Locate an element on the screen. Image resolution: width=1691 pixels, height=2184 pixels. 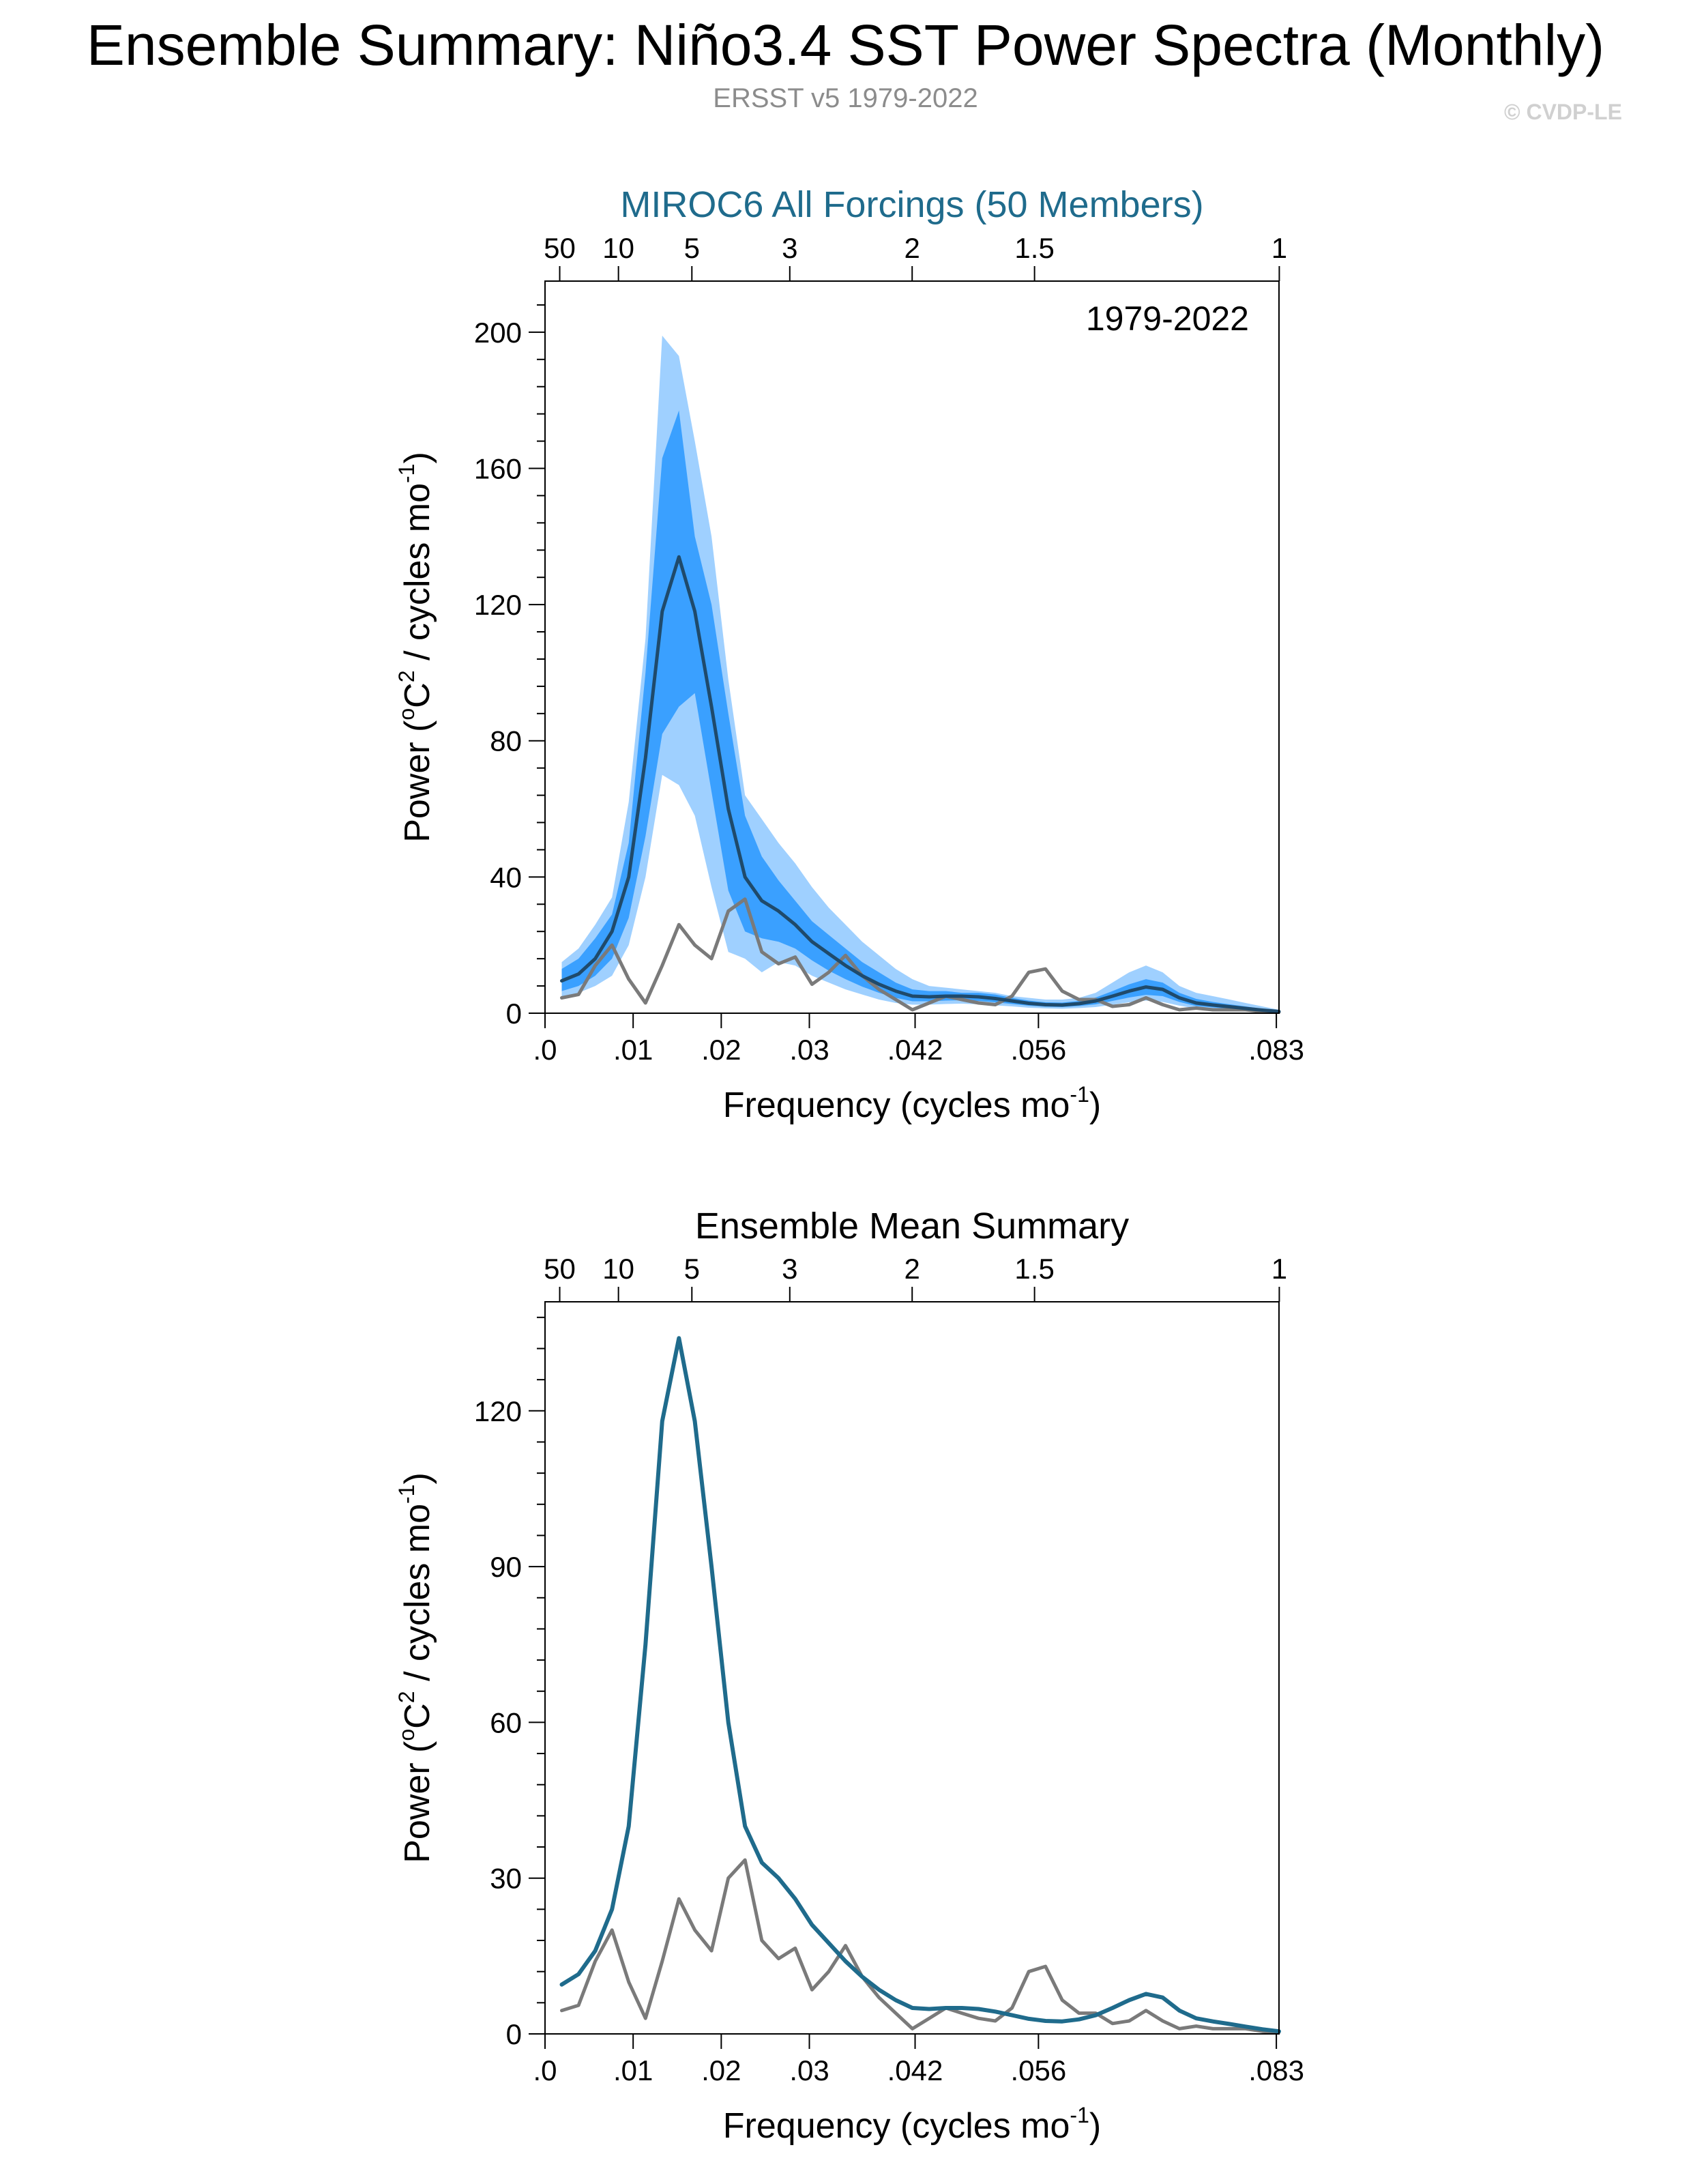
copyright-label: © CVDP-LE is located at coordinates (1563, 112).